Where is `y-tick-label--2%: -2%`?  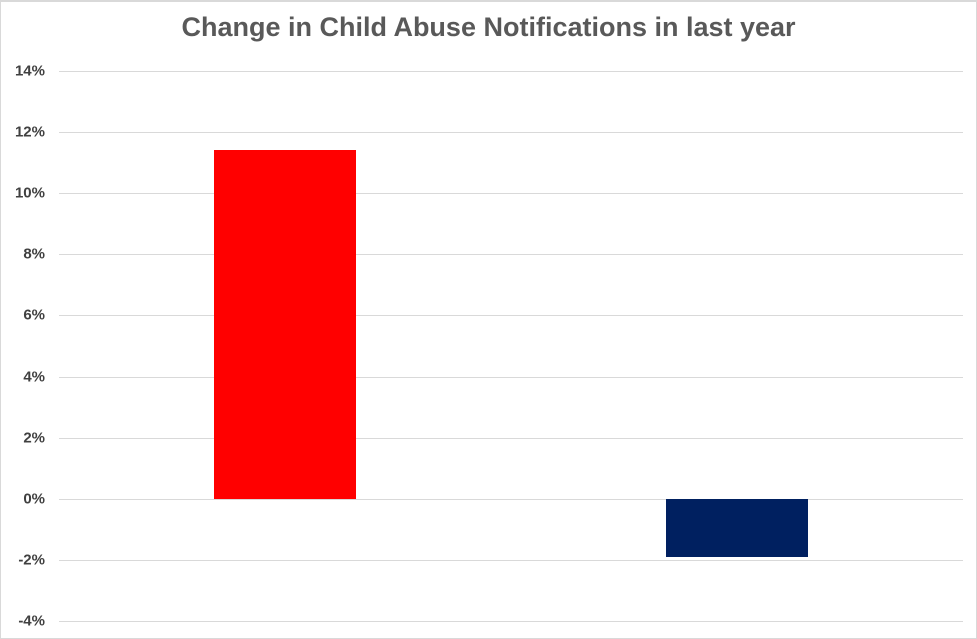 y-tick-label--2%: -2% is located at coordinates (31, 560).